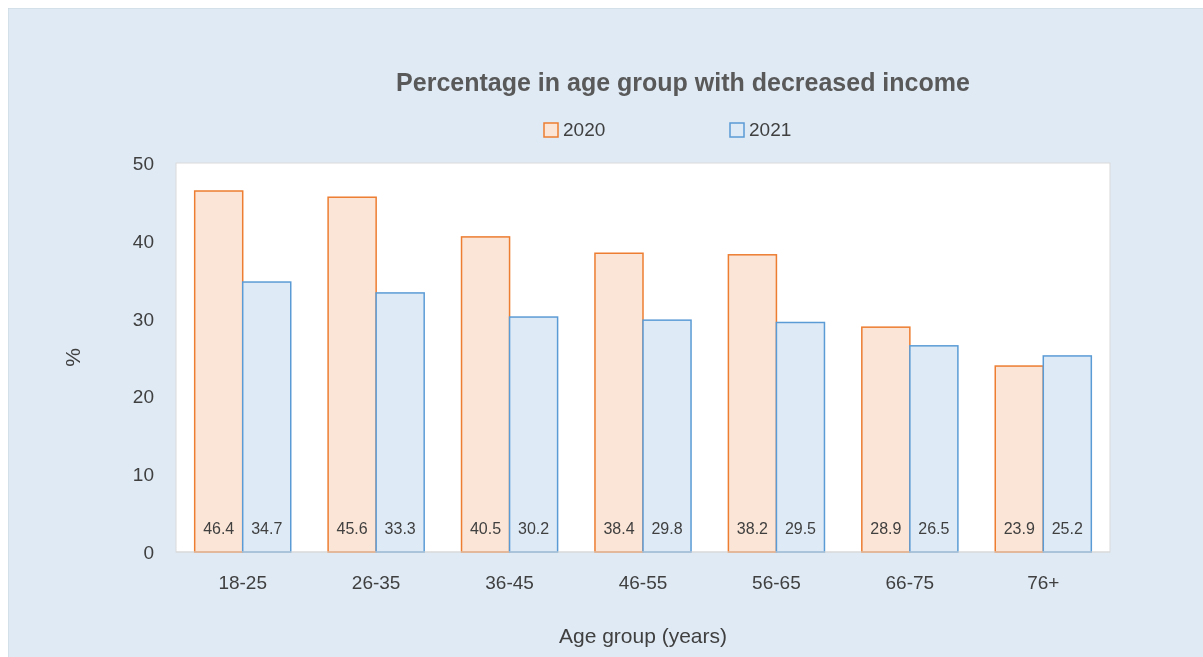 Image resolution: width=1203 pixels, height=657 pixels. What do you see at coordinates (643, 582) in the screenshot?
I see `x-tick-label: 46-55` at bounding box center [643, 582].